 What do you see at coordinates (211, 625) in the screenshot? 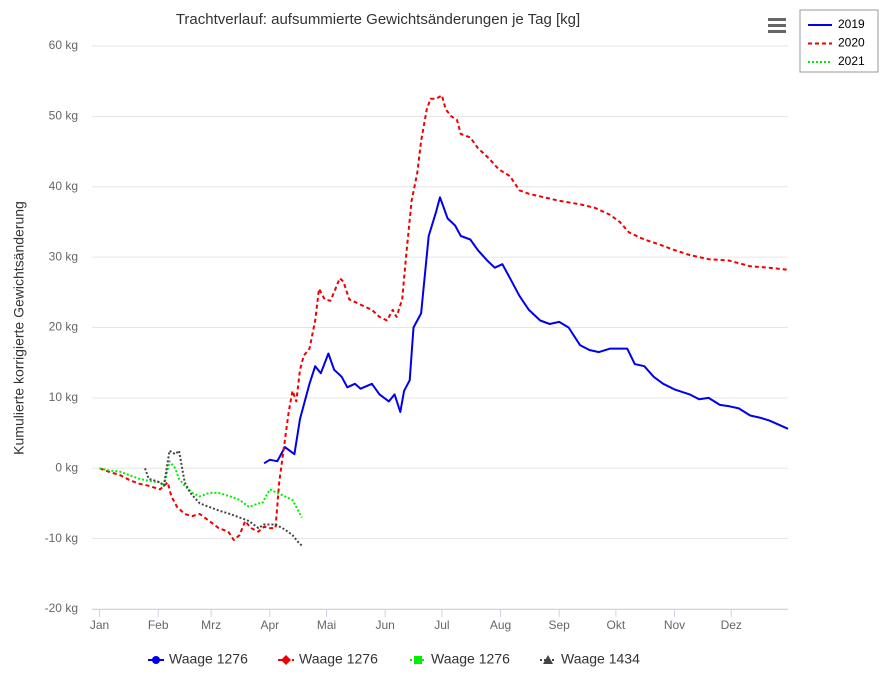
I see `x-tick-label: Mrz` at bounding box center [211, 625].